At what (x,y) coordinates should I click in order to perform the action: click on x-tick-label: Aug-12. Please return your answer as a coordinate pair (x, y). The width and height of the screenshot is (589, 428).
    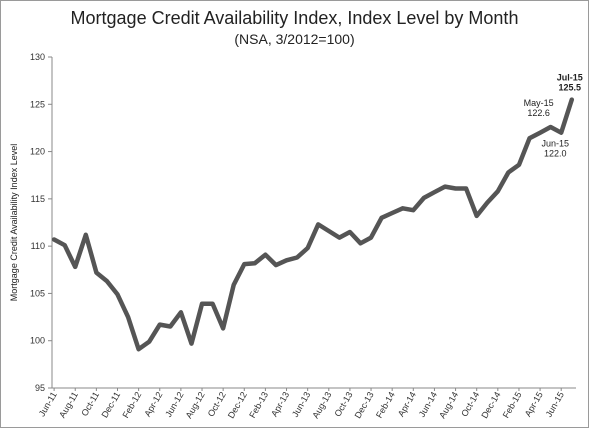
    Looking at the image, I should click on (195, 405).